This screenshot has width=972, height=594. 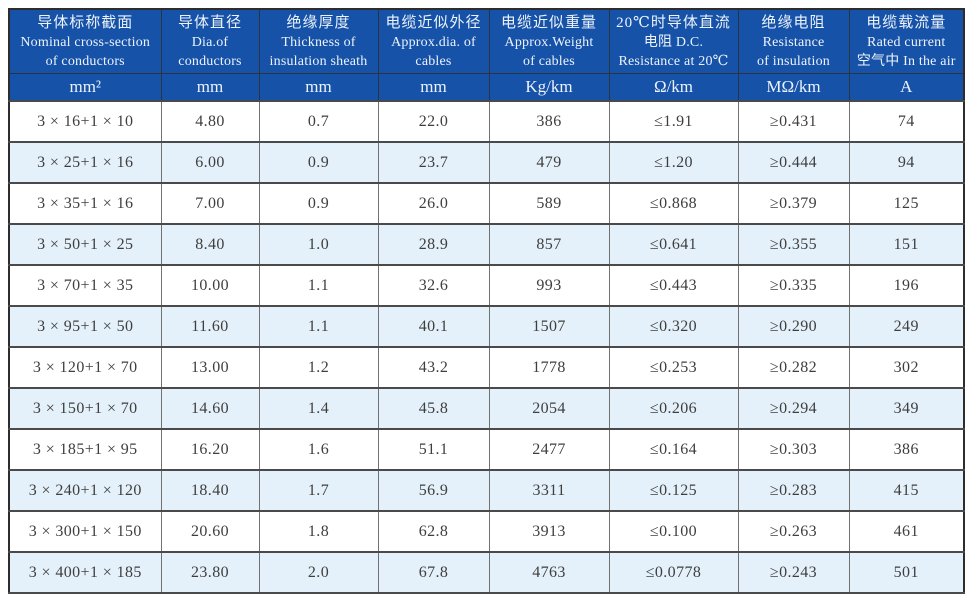 I want to click on data-cell: 67.8, so click(x=433, y=572).